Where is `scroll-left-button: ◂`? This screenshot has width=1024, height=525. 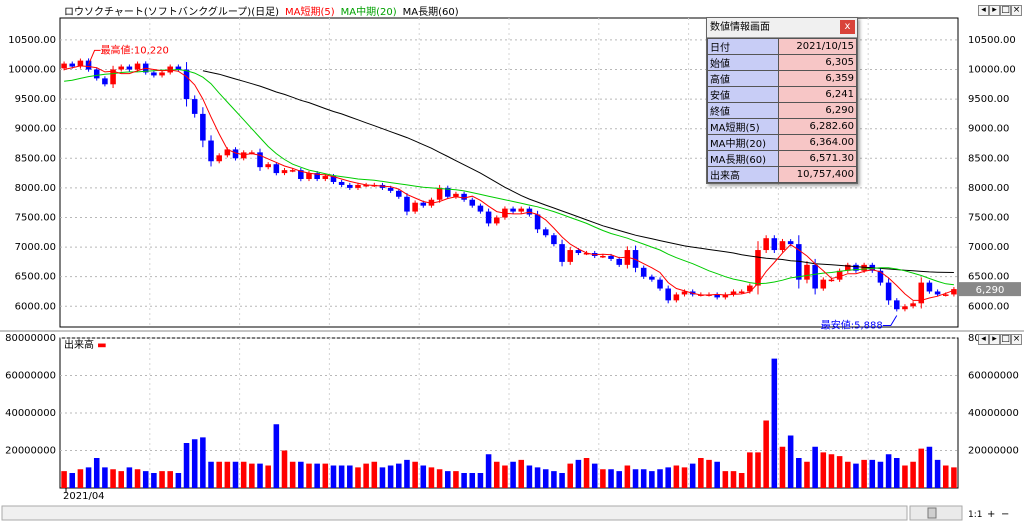
scroll-left-button: ◂ is located at coordinates (983, 10).